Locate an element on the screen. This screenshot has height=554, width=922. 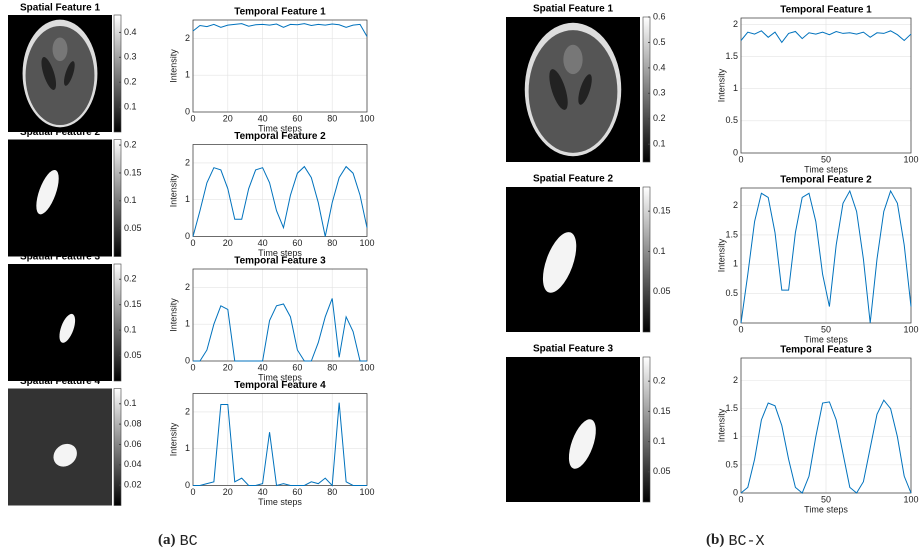
colorbar-tick-label: 0.6 is located at coordinates (659, 16).